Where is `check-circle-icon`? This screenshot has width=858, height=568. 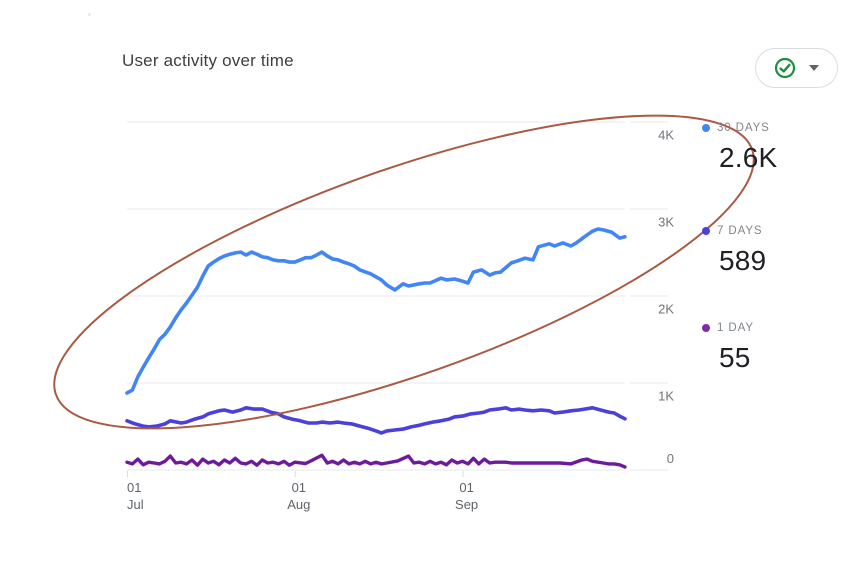
check-circle-icon is located at coordinates (785, 68).